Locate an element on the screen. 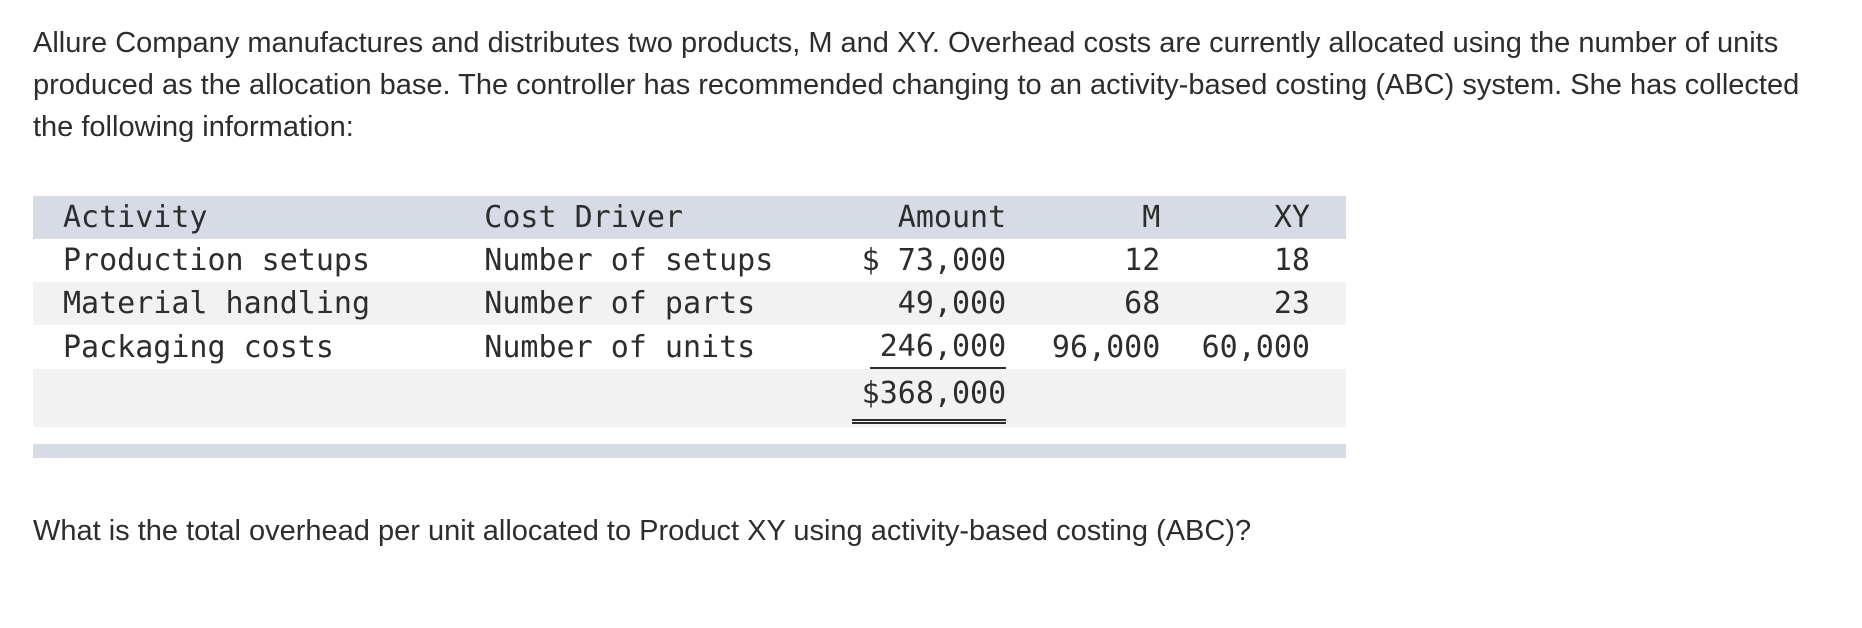 The image size is (1862, 628). total-amount-value: $368,000 is located at coordinates (929, 397).